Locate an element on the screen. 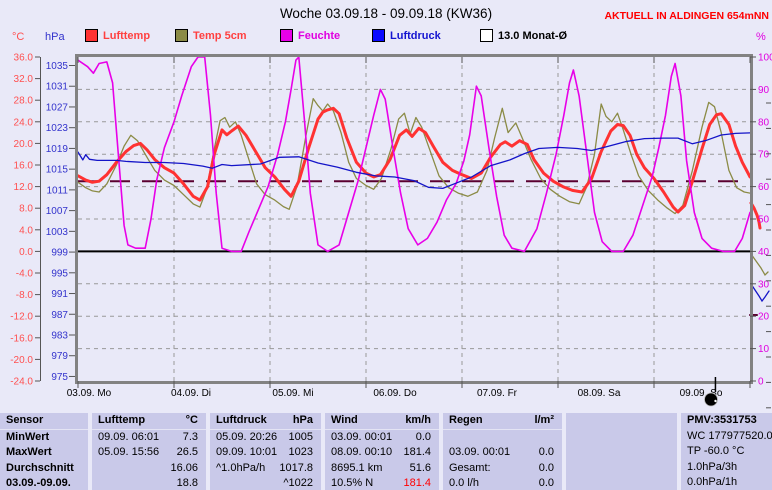  svg-text: 20.0 is located at coordinates (24, 144).